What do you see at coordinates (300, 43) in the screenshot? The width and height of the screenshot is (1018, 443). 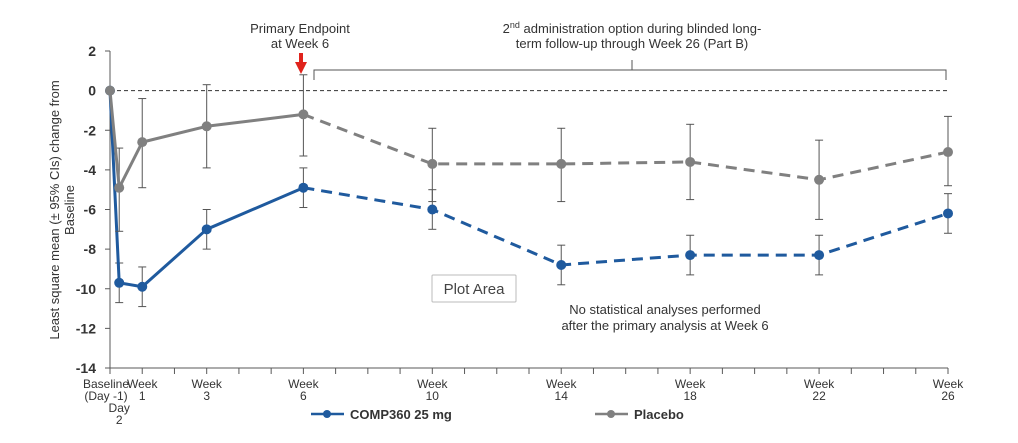 I see `primary-endpoint-label-line2: at Week 6` at bounding box center [300, 43].